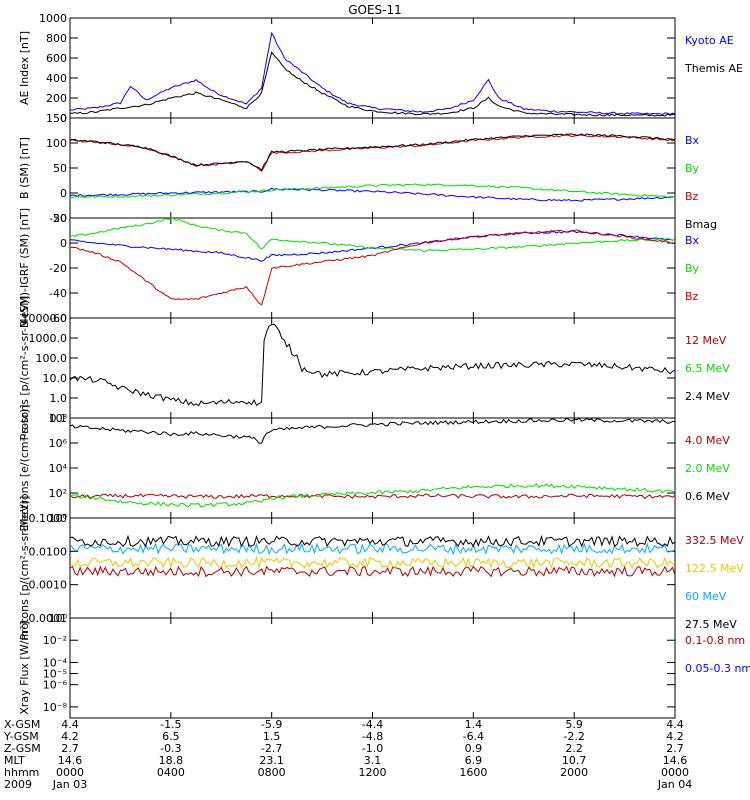 This screenshot has width=750, height=800. Describe the element at coordinates (58, 268) in the screenshot. I see `y-tick-label: -20` at that location.